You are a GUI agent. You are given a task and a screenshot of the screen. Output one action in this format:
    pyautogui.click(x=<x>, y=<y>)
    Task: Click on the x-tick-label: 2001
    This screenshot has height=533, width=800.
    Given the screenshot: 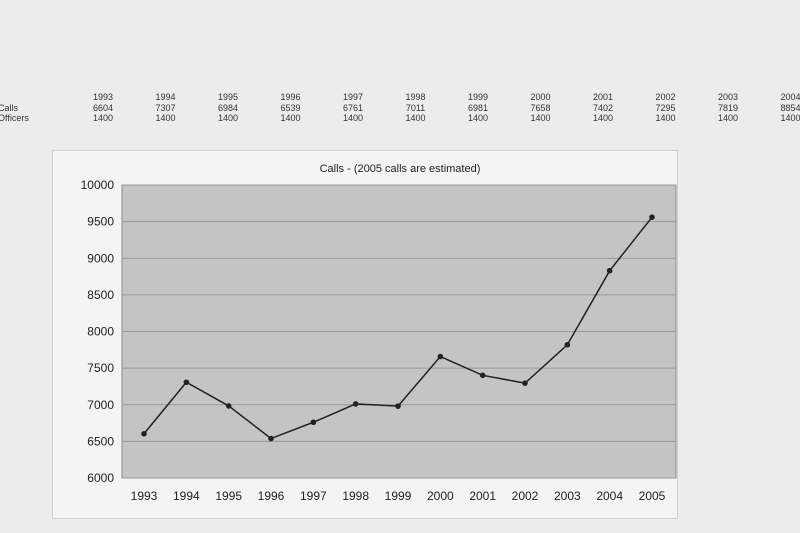 What is the action you would take?
    pyautogui.click(x=482, y=496)
    